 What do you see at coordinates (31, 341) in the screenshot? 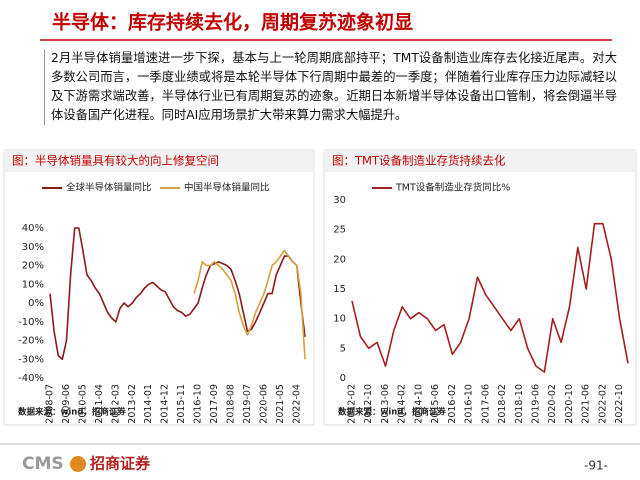
I see `y-tick-label: -20%` at bounding box center [31, 341].